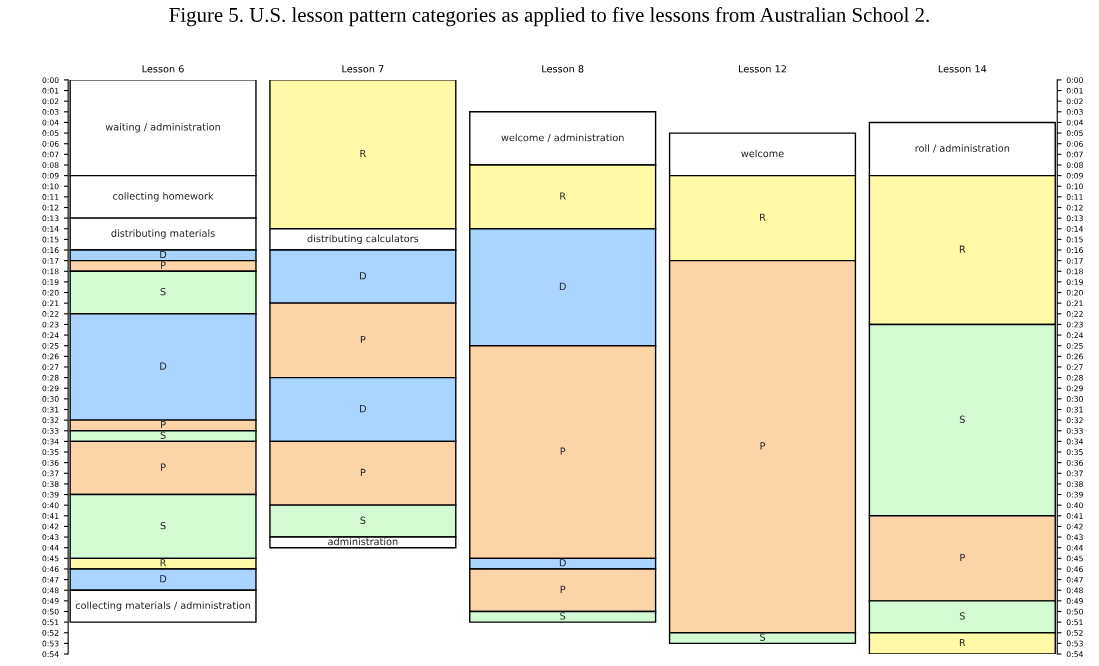 Image resolution: width=1099 pixels, height=666 pixels. I want to click on data-label: distributing calculators, so click(363, 239).